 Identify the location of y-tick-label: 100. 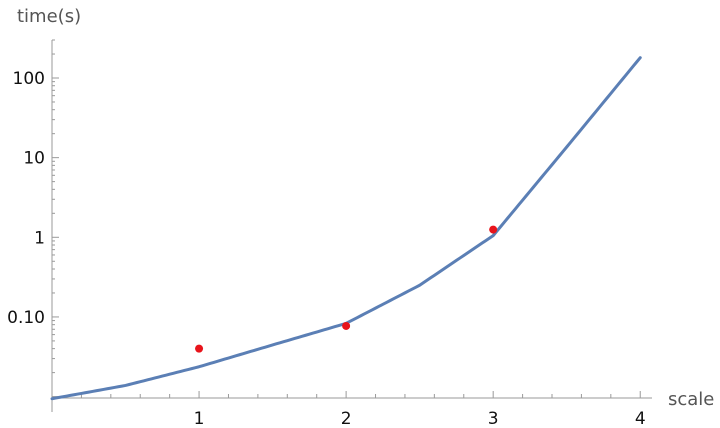
(29, 79).